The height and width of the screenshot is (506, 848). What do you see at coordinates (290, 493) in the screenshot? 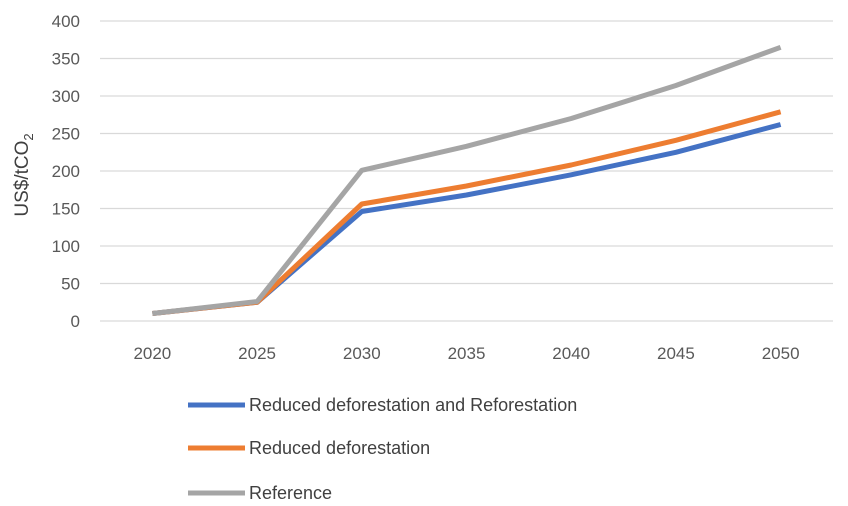
I see `legend-label-2: Reference` at bounding box center [290, 493].